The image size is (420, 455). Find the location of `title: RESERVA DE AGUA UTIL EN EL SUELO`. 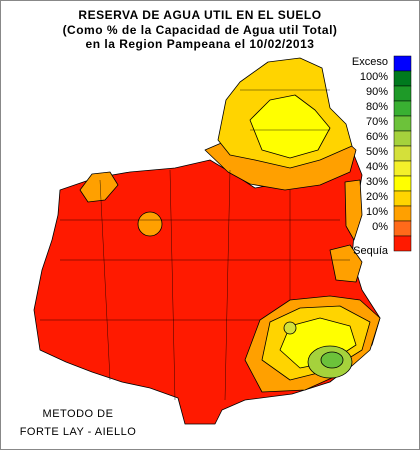

title: RESERVA DE AGUA UTIL EN EL SUELO is located at coordinates (199, 15).